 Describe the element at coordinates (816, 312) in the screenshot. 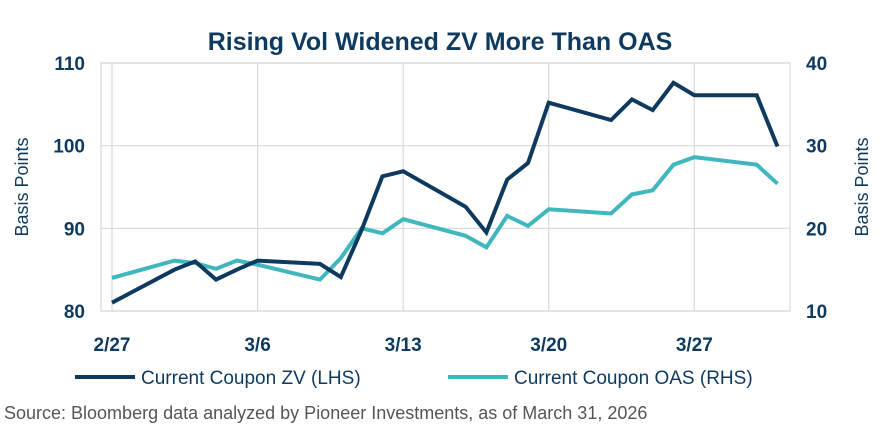

I see `y-right-tick-label: 10` at that location.